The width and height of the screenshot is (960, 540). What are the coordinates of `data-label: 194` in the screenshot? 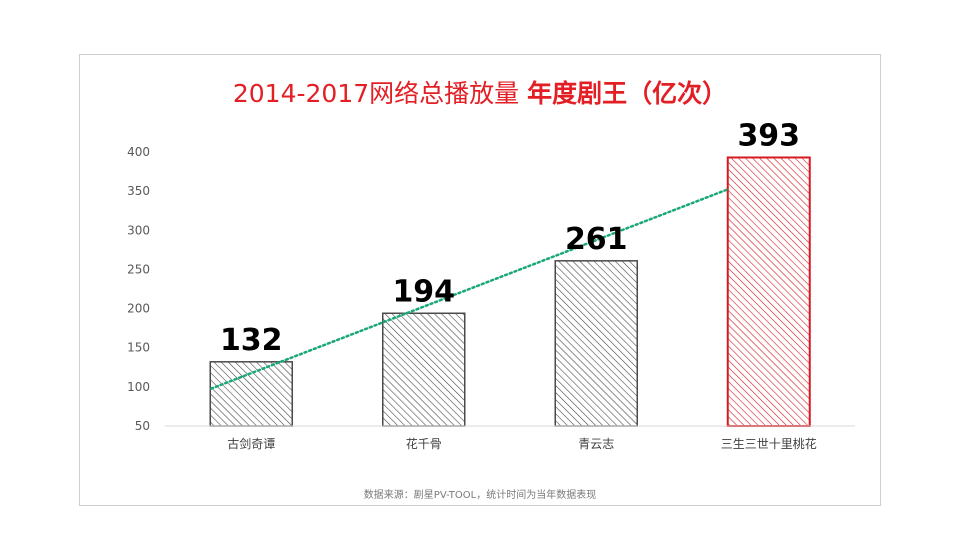 It's located at (423, 291).